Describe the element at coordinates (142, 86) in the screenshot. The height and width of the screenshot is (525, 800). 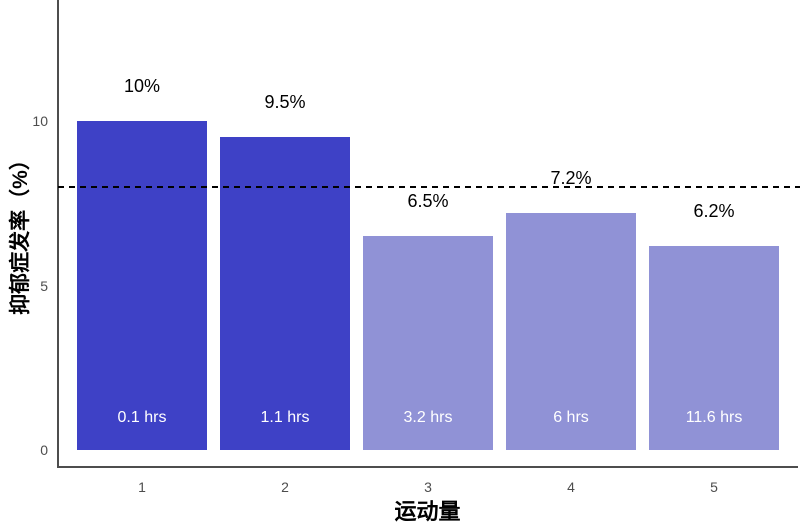
I see `bar-value-label: 10%` at that location.